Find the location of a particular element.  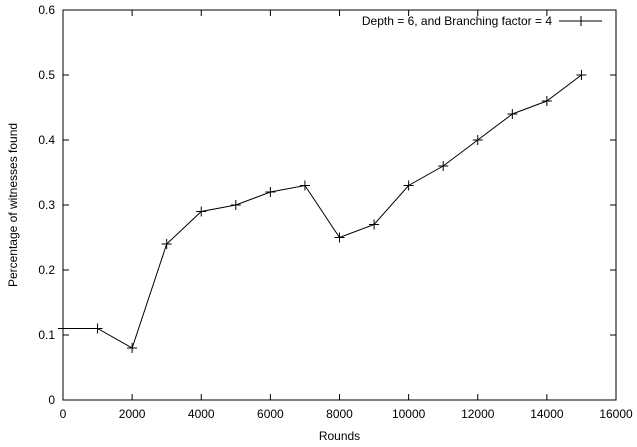

y-tick-label: 0.5 is located at coordinates (46, 75).